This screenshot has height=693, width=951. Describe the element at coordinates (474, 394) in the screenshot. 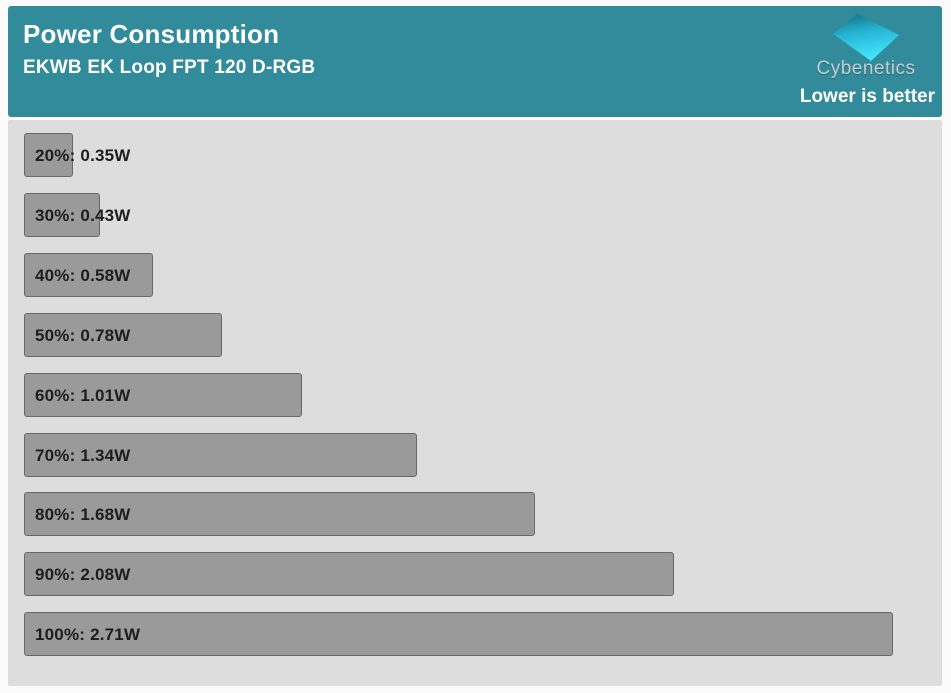

I see `bar-row: 60%: 1.01W` at that location.